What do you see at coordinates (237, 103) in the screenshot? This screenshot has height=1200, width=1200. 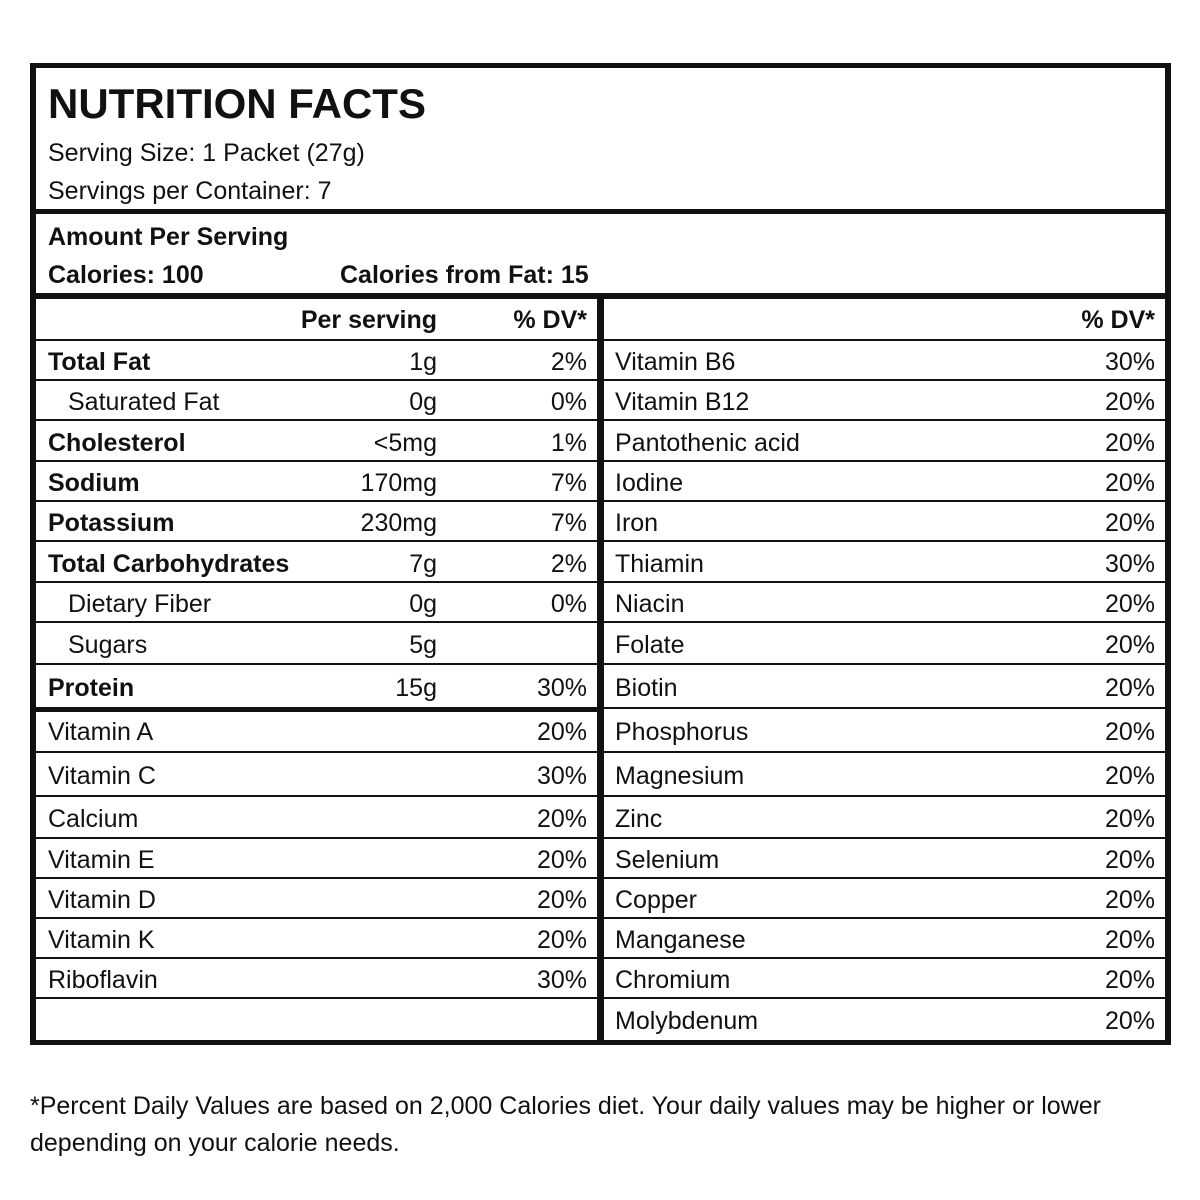 I see `title: NUTRITION FACTS` at bounding box center [237, 103].